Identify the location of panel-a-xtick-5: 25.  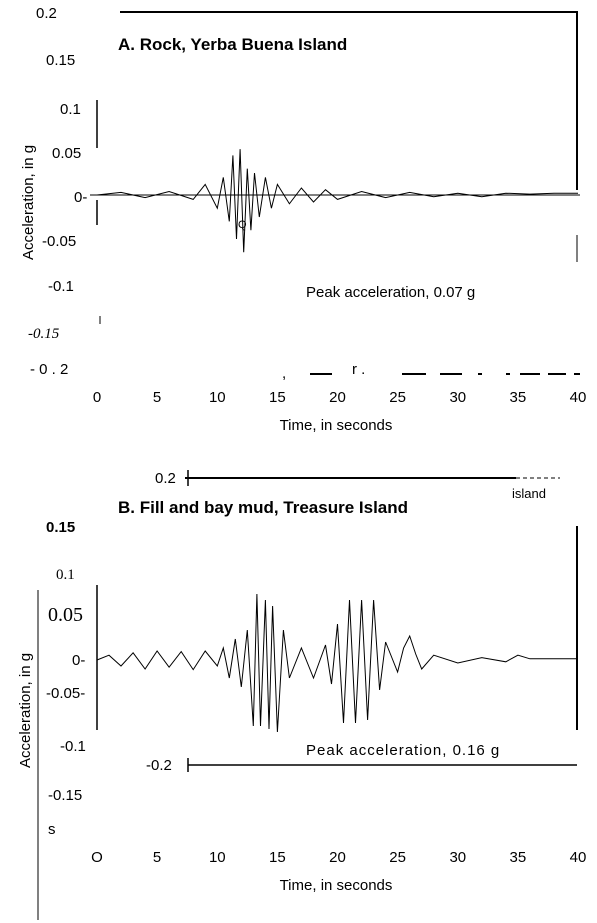
(397, 397).